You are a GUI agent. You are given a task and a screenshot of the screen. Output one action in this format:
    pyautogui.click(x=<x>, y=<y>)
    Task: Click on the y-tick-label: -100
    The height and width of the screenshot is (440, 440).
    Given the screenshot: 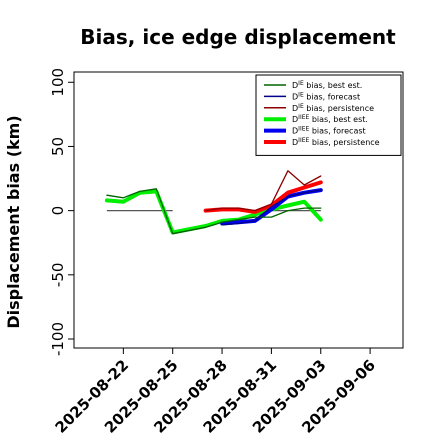 What is the action you would take?
    pyautogui.click(x=58, y=339)
    